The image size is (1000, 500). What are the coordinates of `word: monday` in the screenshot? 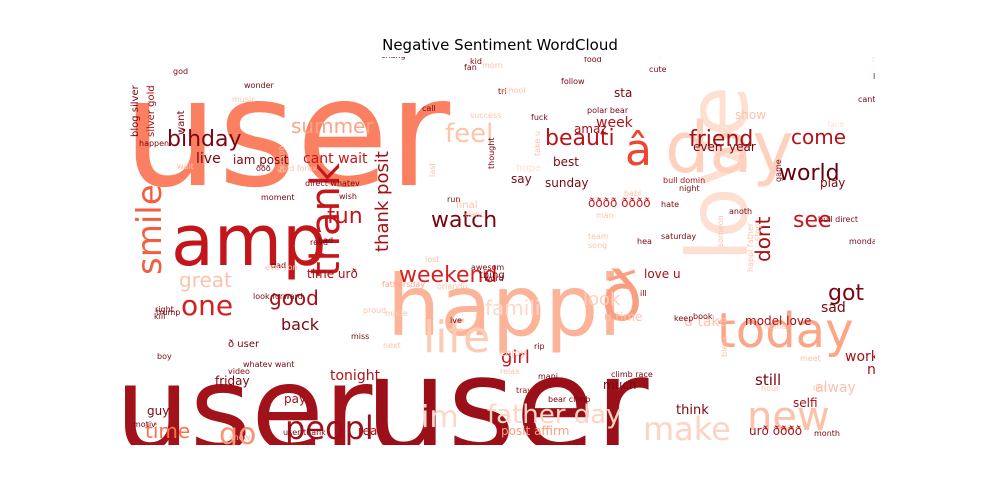 It's located at (862, 241).